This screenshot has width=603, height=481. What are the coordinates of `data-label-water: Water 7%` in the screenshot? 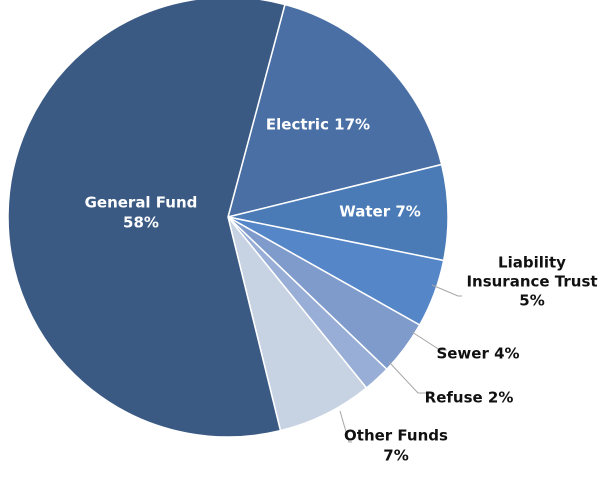 It's located at (380, 212).